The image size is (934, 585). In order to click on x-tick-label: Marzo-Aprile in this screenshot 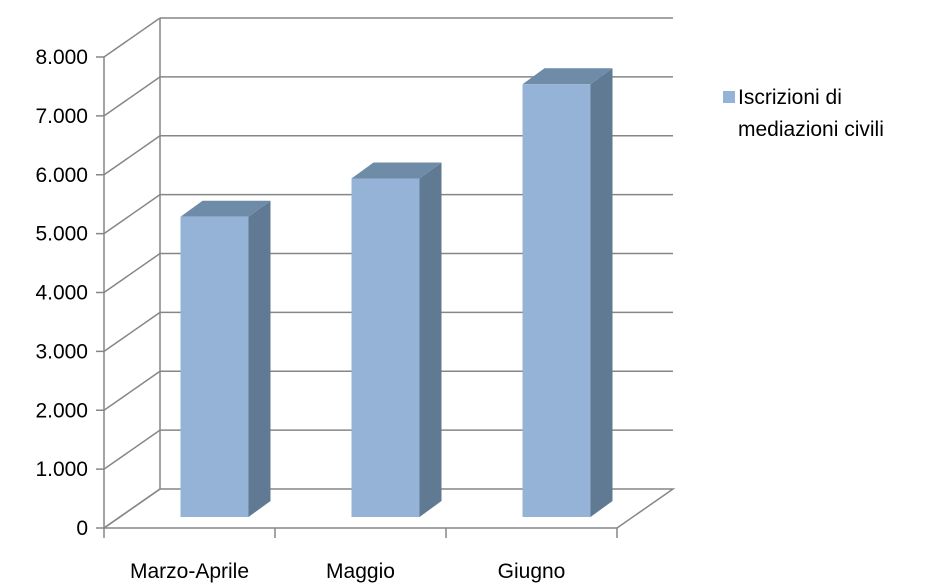, I will do `click(189, 571)`.